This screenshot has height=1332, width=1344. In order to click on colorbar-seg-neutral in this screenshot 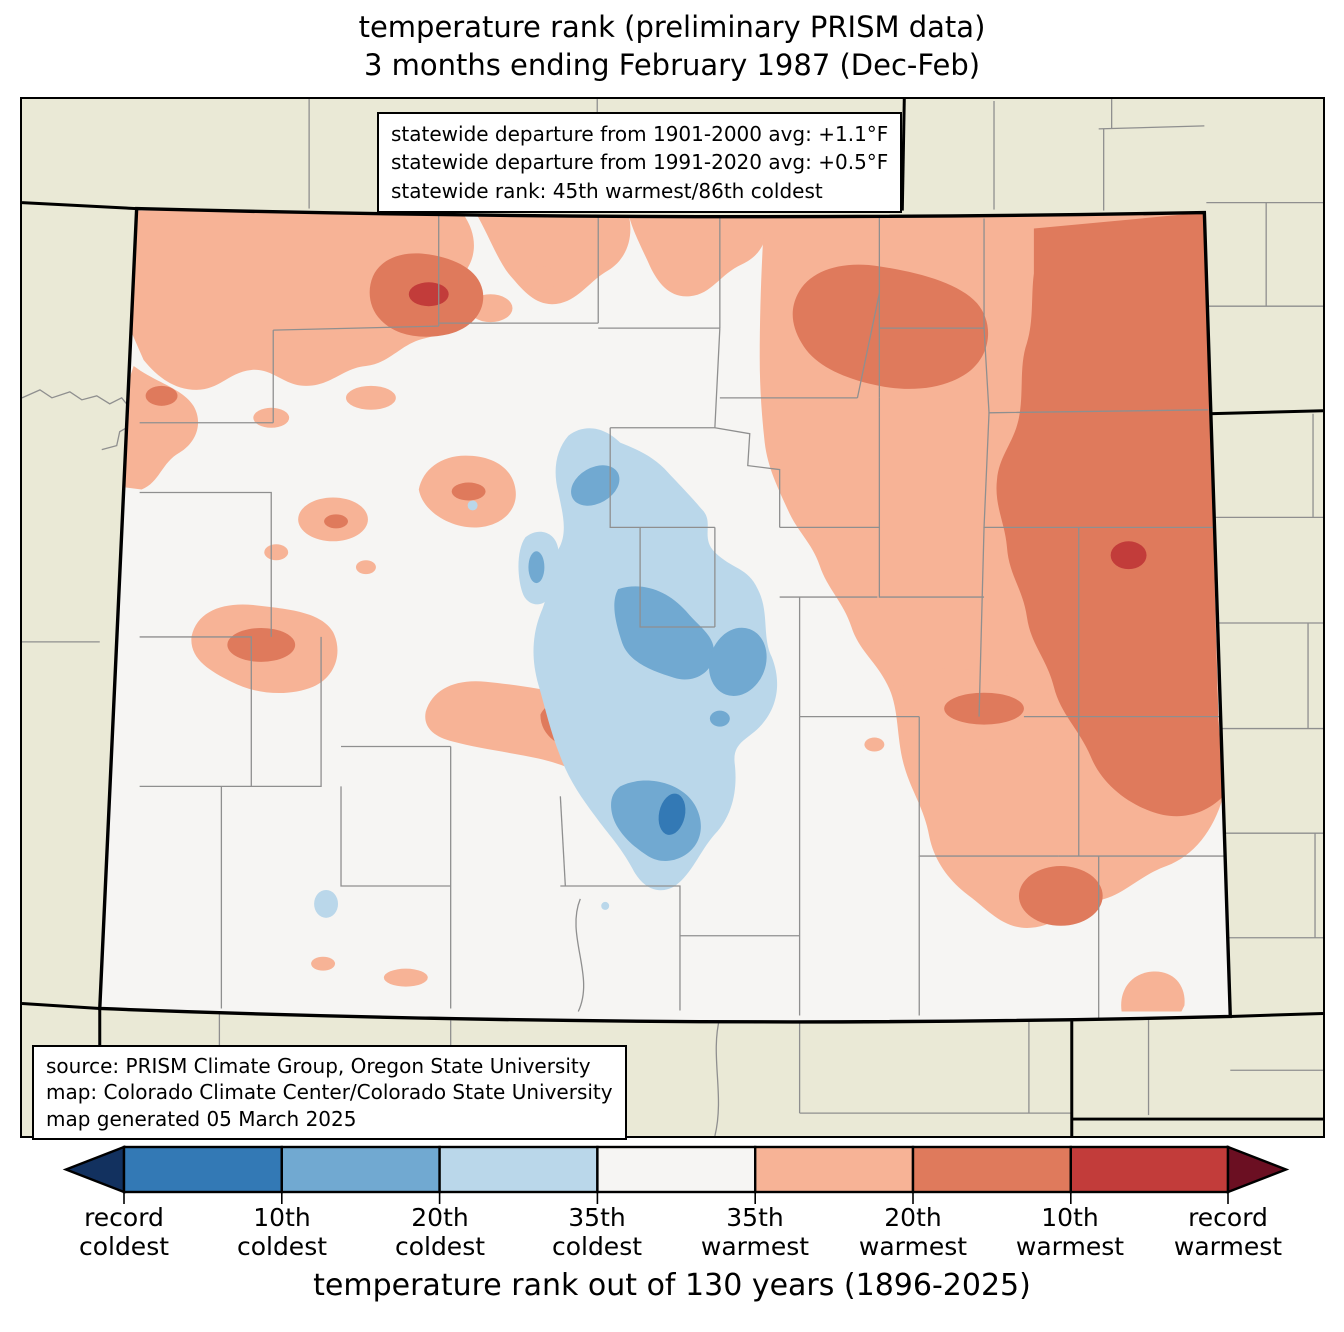, I will do `click(676, 1169)`.